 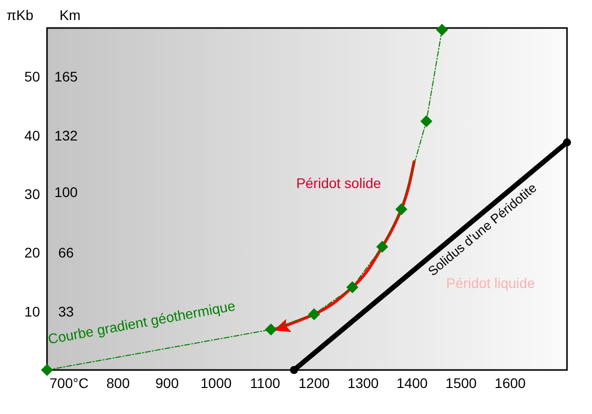 I want to click on y-tick-label: 10, so click(x=32, y=311).